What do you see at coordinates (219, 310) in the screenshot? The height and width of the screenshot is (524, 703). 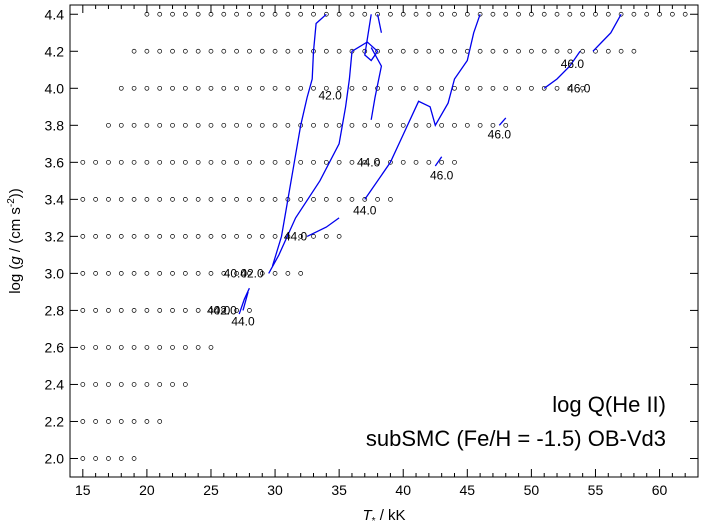 I see `contour-label: 40.0` at bounding box center [219, 310].